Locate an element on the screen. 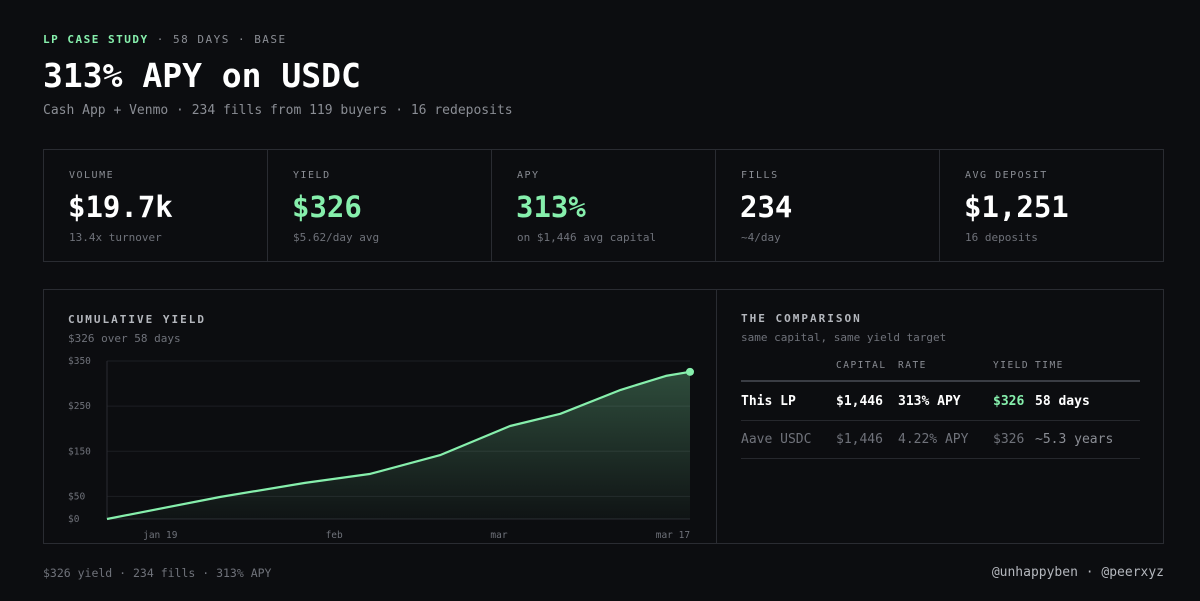 The height and width of the screenshot is (601, 1200). stat-label: APY is located at coordinates (528, 175).